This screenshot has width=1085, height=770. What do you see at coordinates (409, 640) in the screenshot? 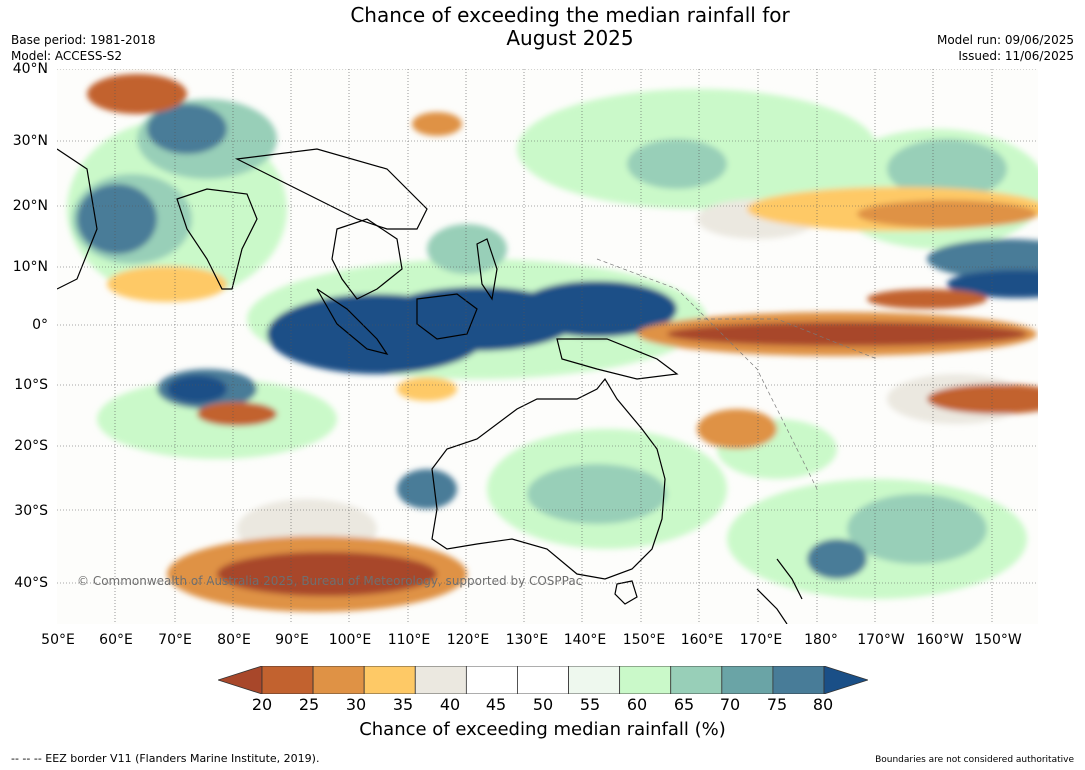
I see `lon-label-110e: 110°E` at bounding box center [409, 640].